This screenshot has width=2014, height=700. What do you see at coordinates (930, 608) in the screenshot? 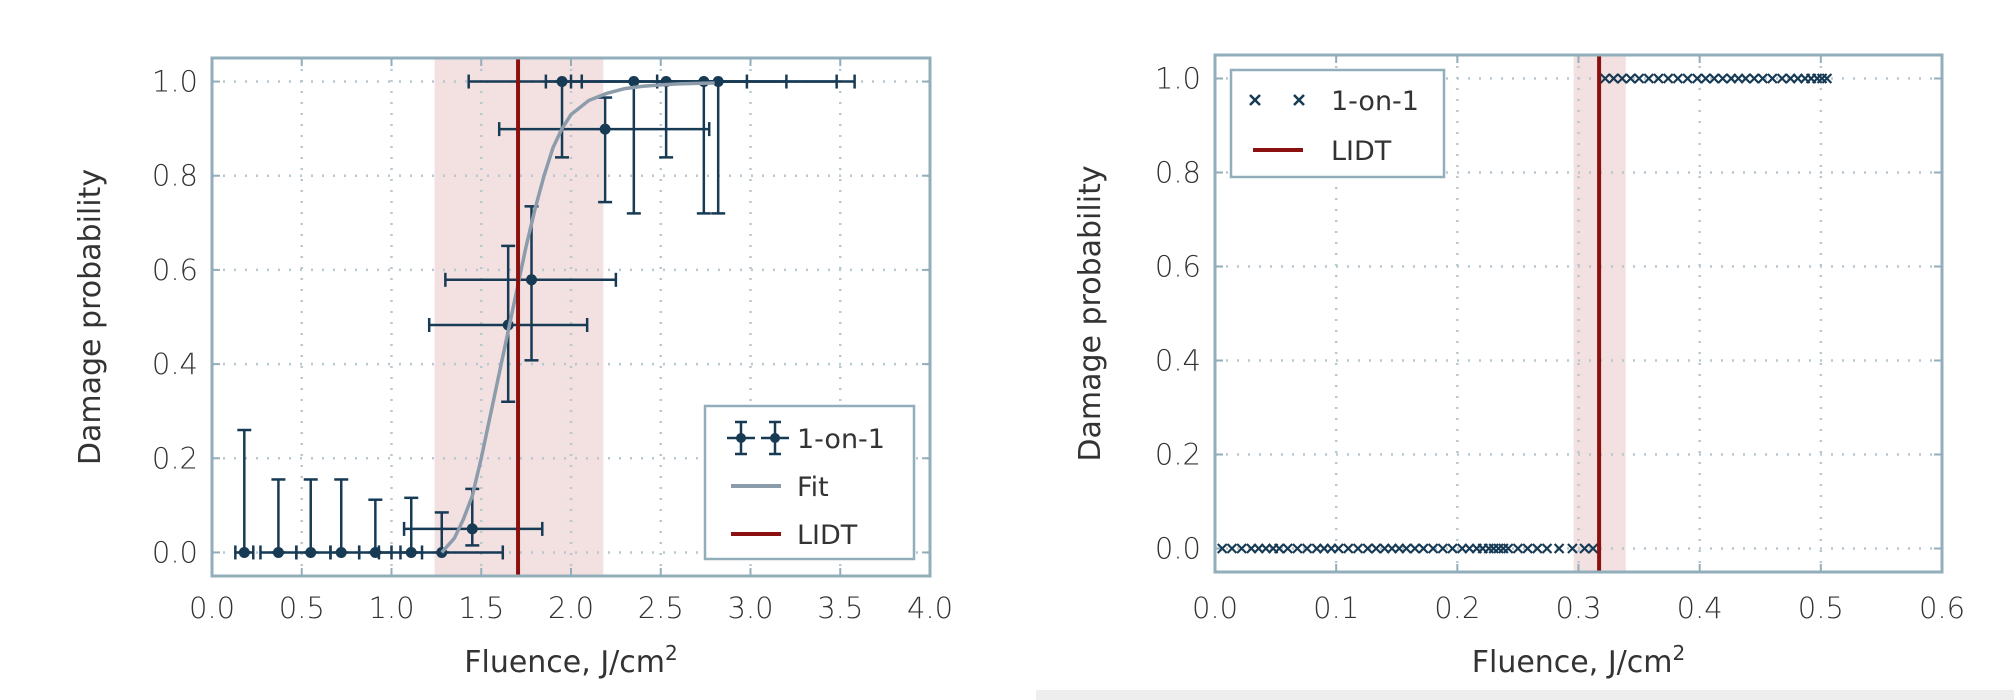
I see `x-tick-label: 4.0` at bounding box center [930, 608].